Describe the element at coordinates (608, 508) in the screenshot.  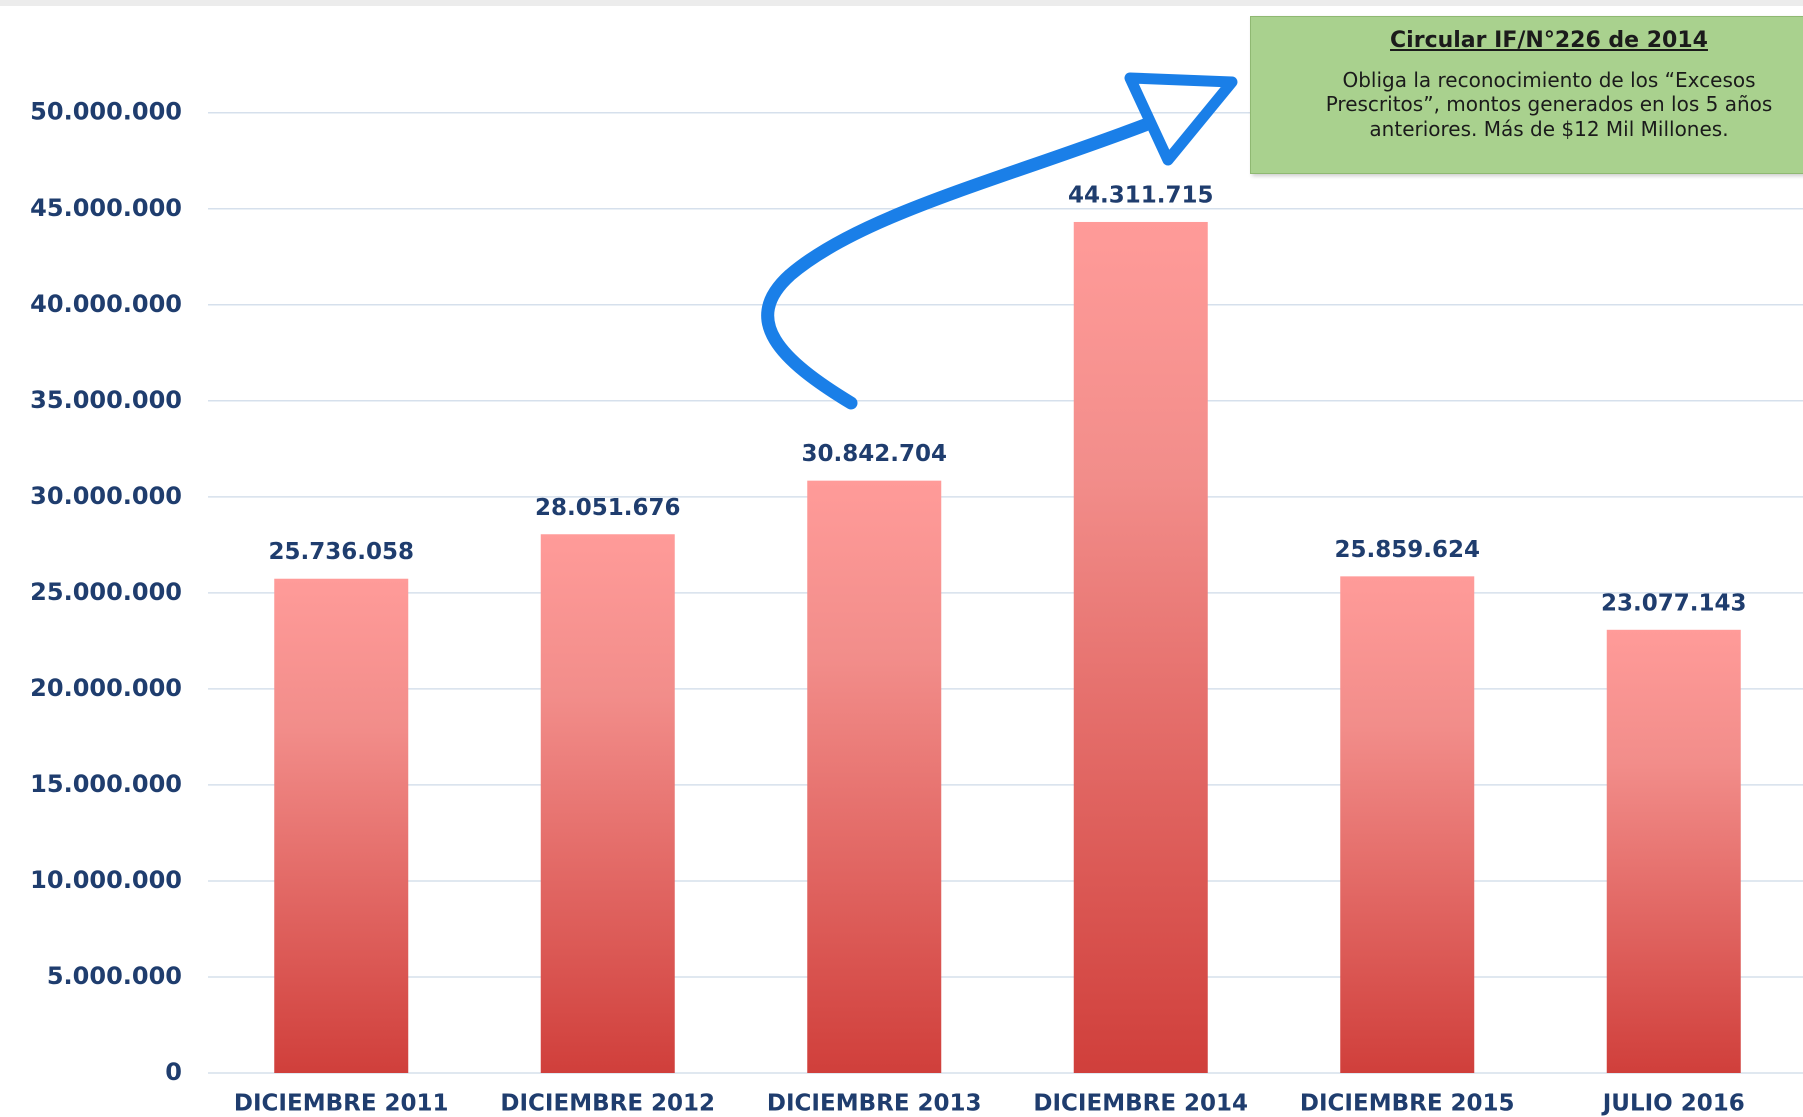
I see `value-label: 28.051.676` at that location.